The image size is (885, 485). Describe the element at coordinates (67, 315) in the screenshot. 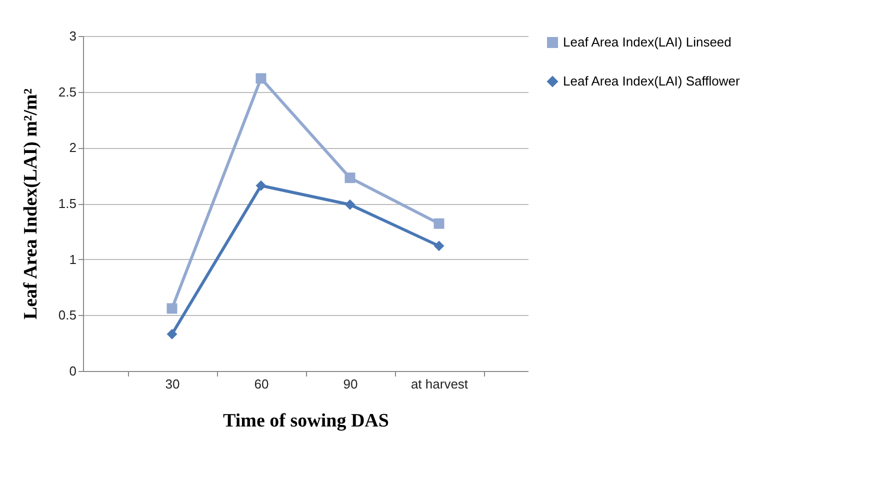

I see `y-tick-label: 0.5` at that location.